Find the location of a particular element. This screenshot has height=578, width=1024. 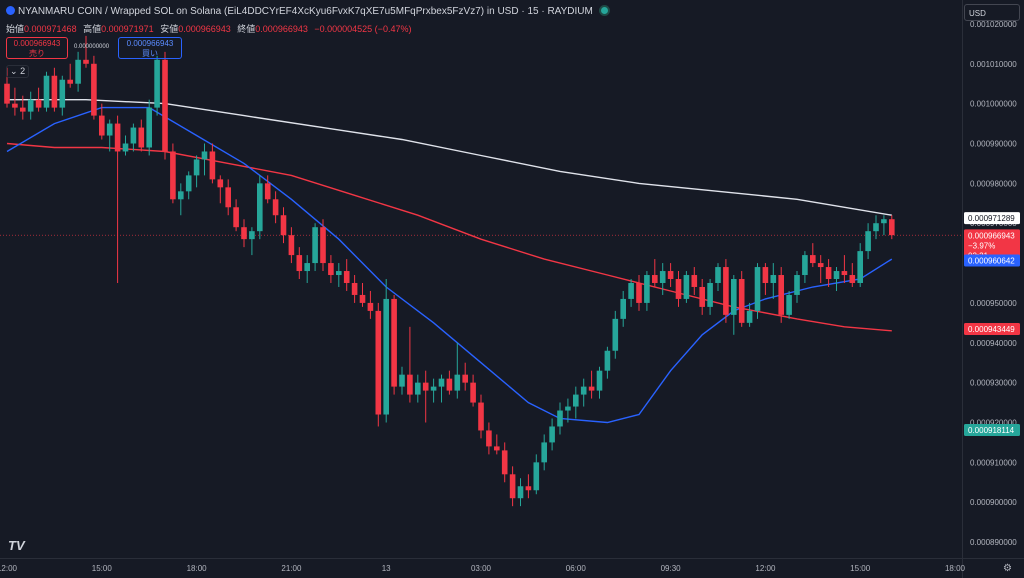

price-tag-label: 0.000960642 is located at coordinates (991, 261).